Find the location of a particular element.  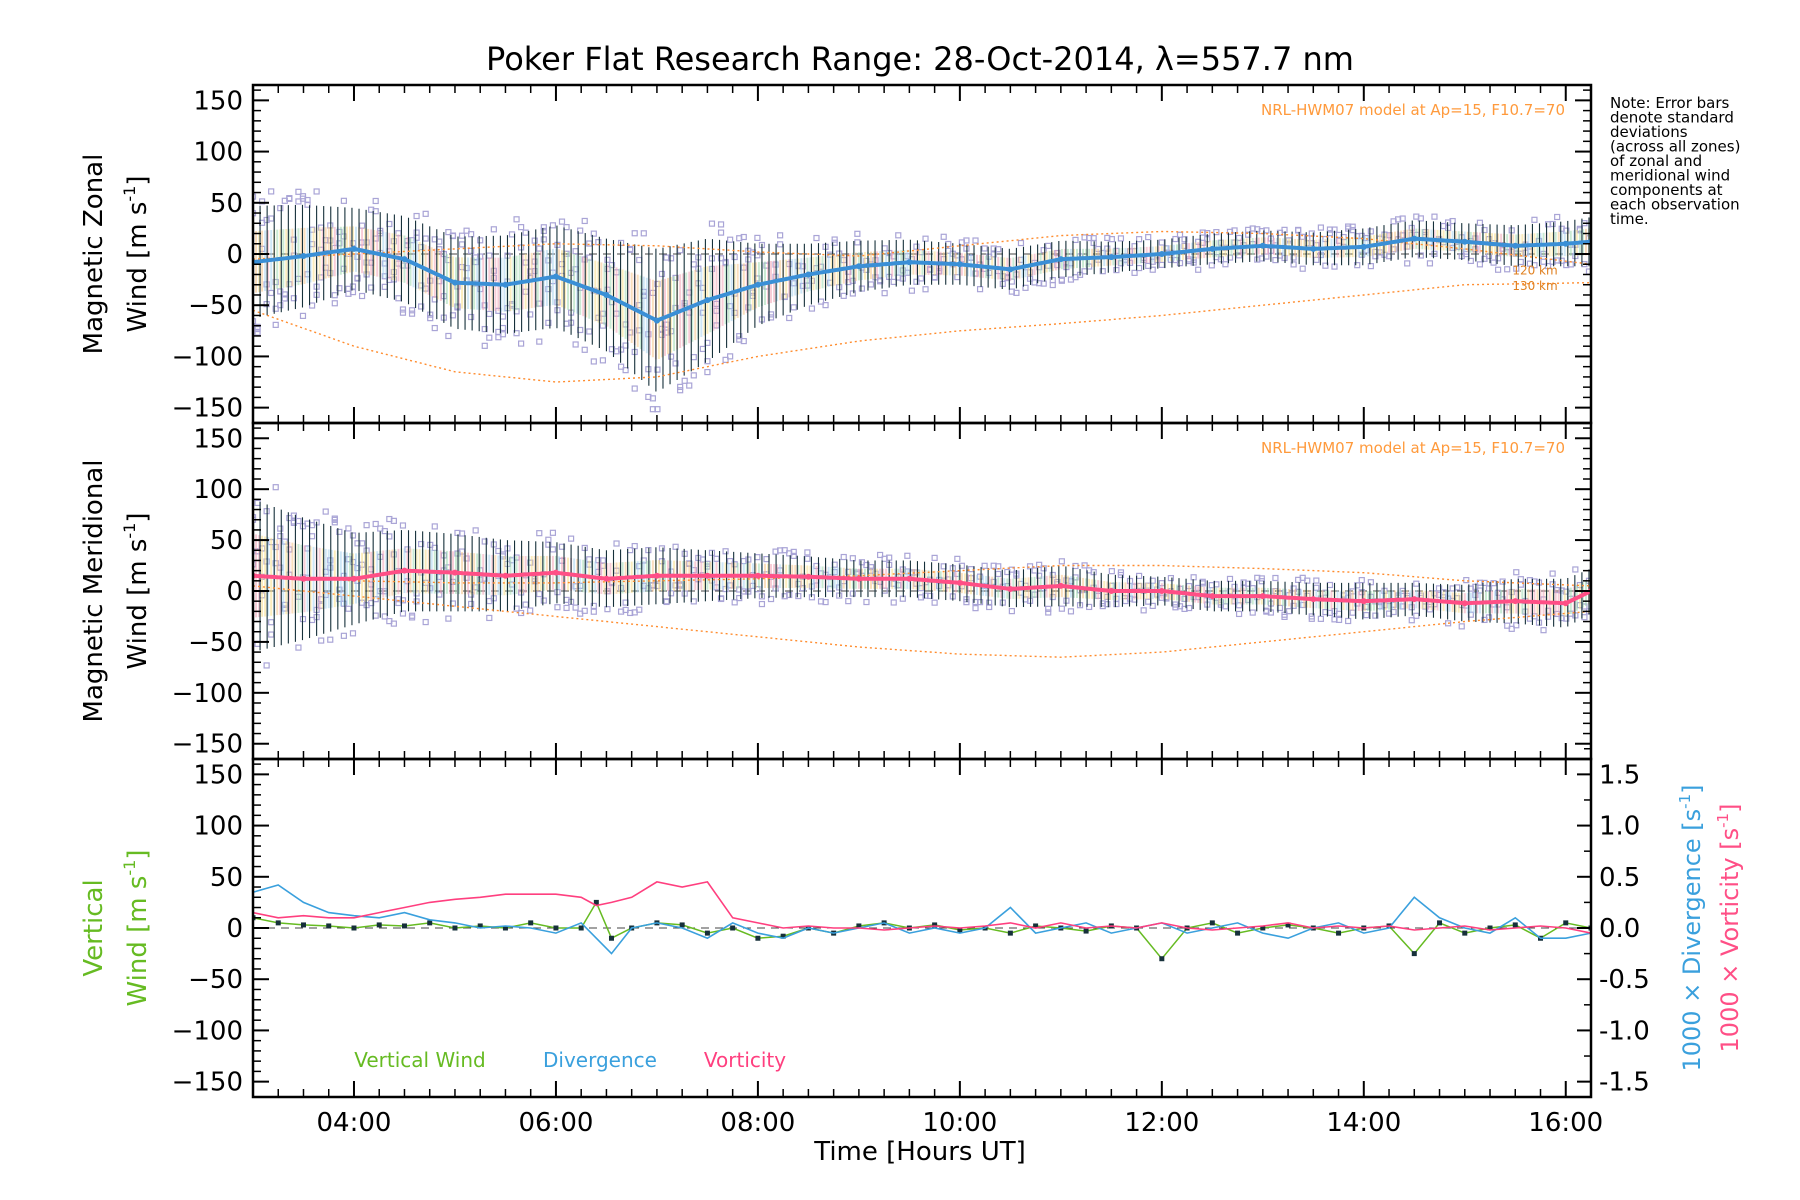

model-label: NRL-HWM07 model at Ap=15, F10.7=70 is located at coordinates (1413, 448).